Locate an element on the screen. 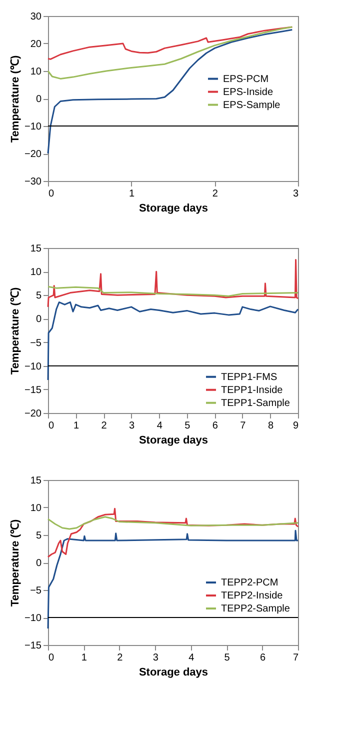 The height and width of the screenshot is (735, 347). legend-label: TEPP1-Sample is located at coordinates (255, 403).